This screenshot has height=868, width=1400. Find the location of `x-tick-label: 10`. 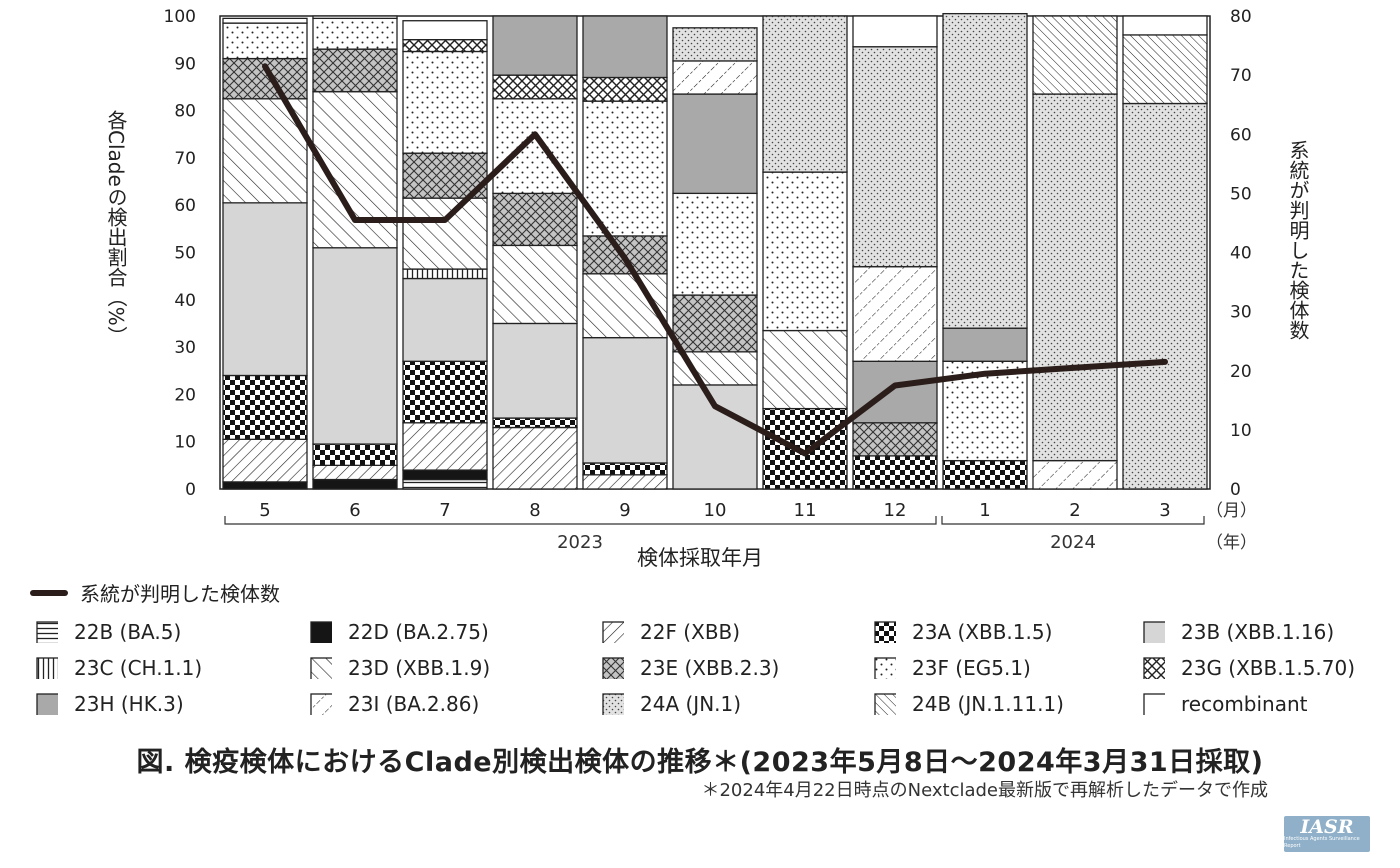

x-tick-label: 10 is located at coordinates (715, 510).